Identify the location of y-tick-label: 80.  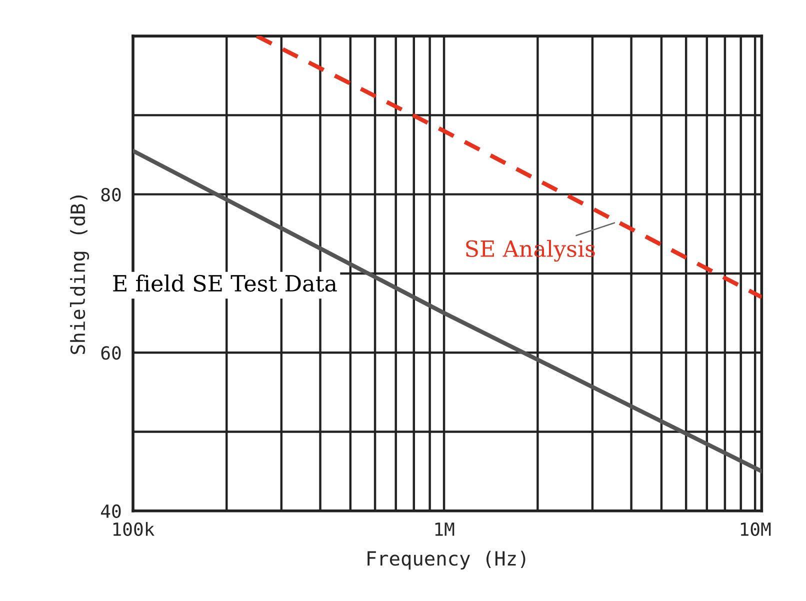
(111, 195).